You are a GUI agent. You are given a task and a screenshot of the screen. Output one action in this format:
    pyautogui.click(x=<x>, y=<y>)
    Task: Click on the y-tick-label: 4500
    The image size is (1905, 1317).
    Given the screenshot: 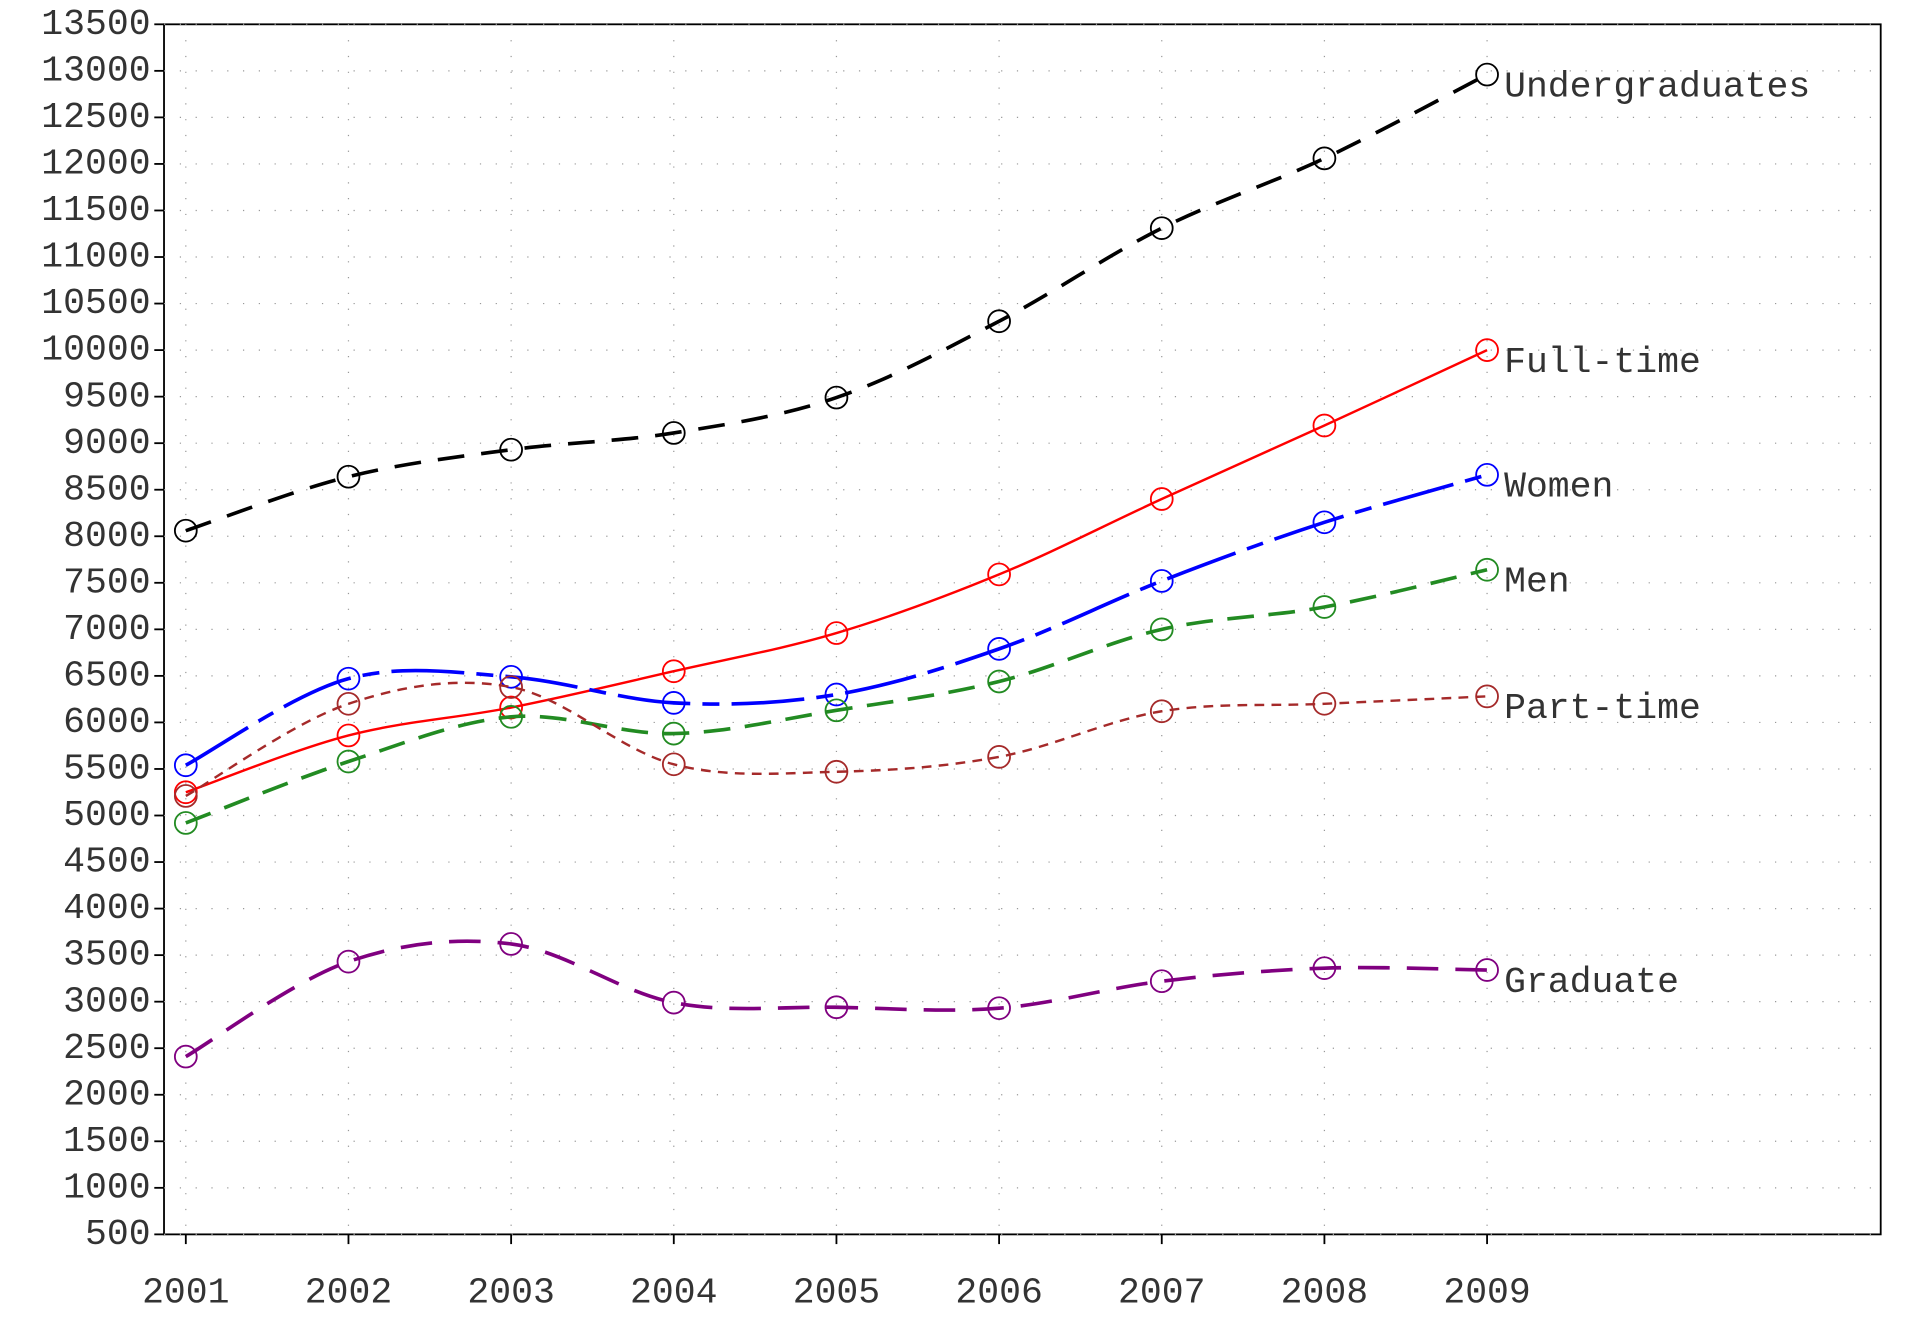 What is the action you would take?
    pyautogui.click(x=106, y=862)
    